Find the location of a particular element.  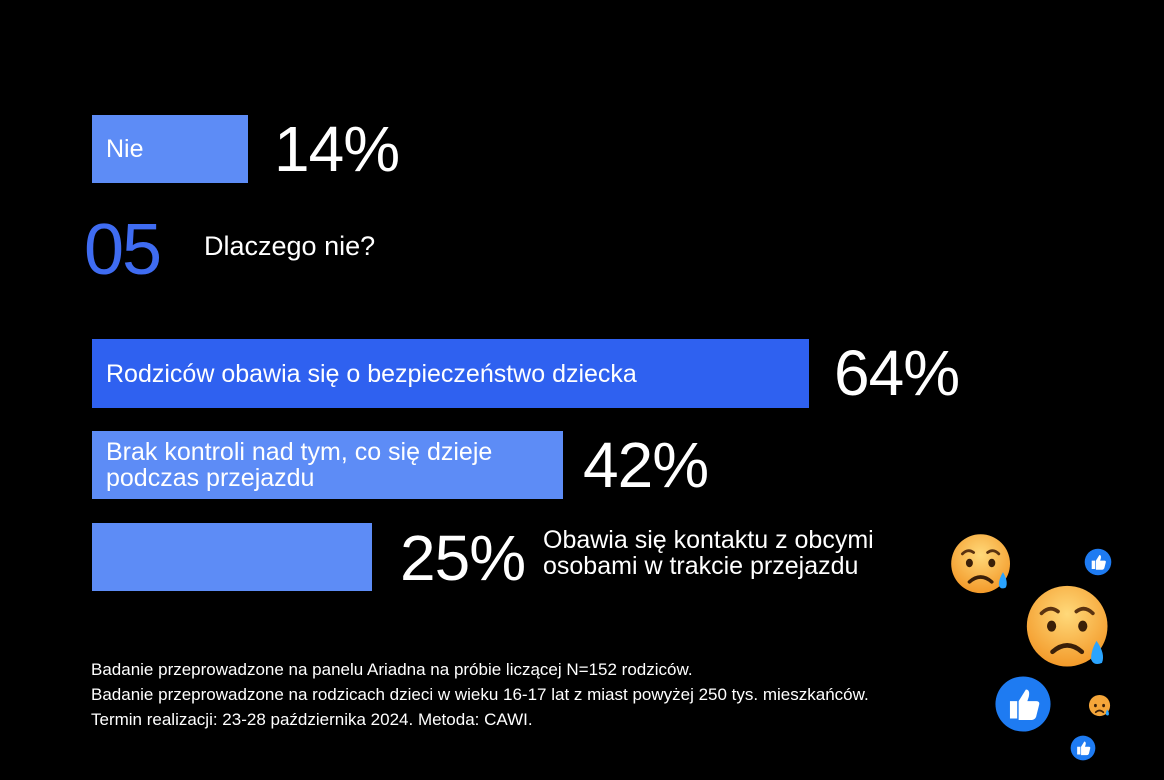

bar-strangers-value: 25% is located at coordinates (463, 558).